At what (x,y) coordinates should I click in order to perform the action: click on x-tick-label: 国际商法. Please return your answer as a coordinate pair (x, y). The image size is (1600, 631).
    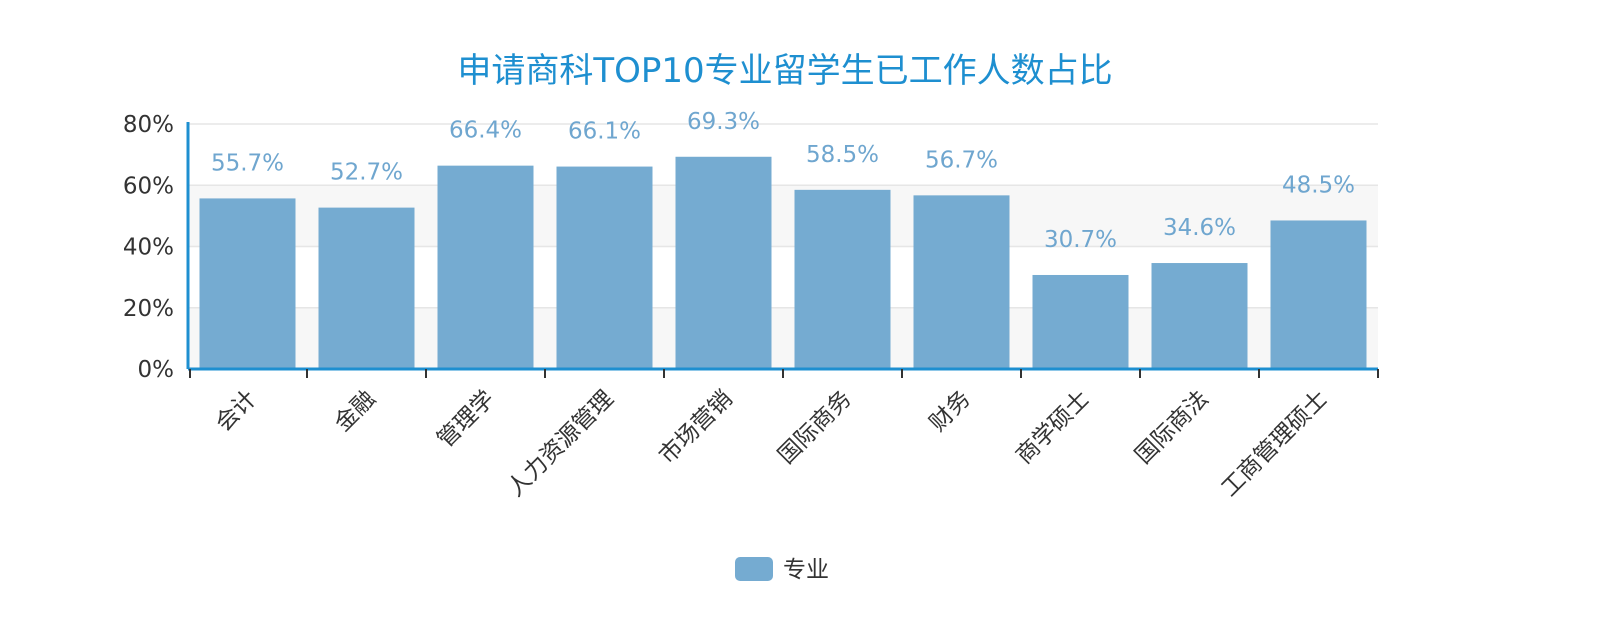
    Looking at the image, I should click on (1171, 427).